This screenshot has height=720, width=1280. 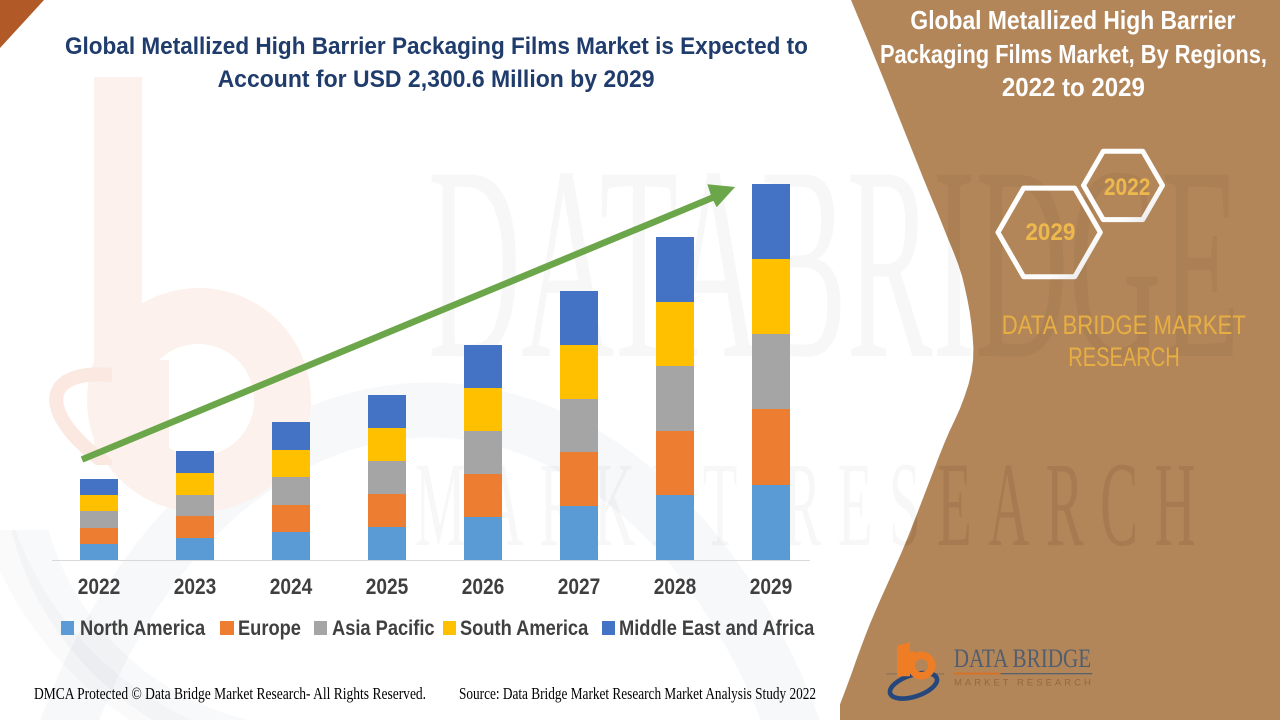 What do you see at coordinates (1022, 658) in the screenshot?
I see `svg-text: DATA BRIDGE` at bounding box center [1022, 658].